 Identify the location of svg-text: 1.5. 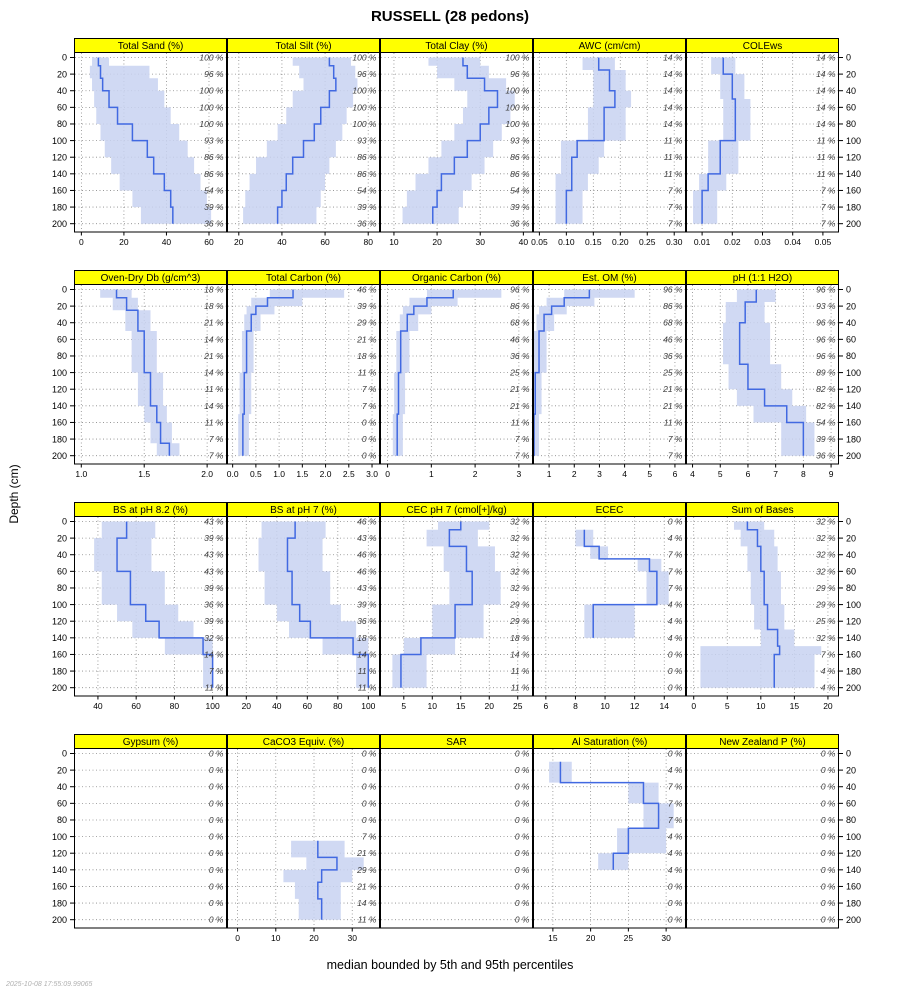
(302, 474).